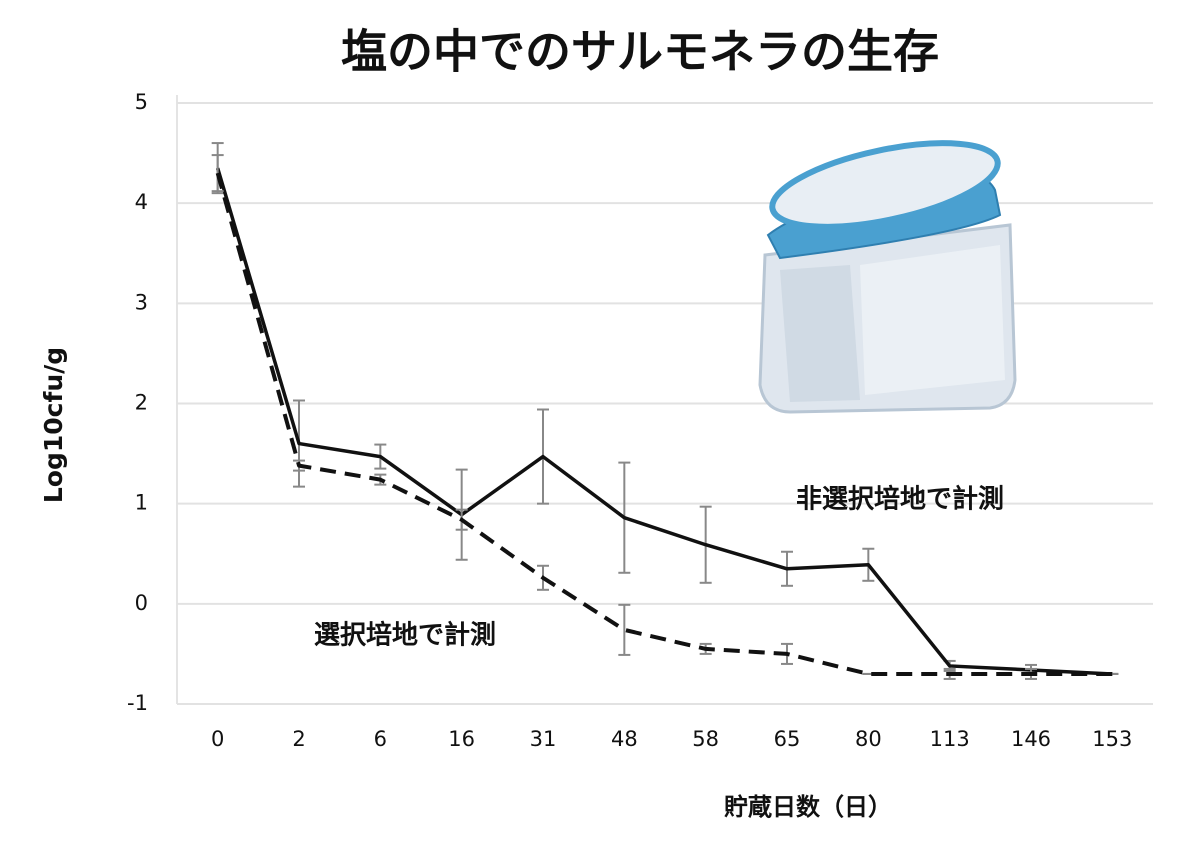  What do you see at coordinates (705, 739) in the screenshot?
I see `x-tick-label: 58` at bounding box center [705, 739].